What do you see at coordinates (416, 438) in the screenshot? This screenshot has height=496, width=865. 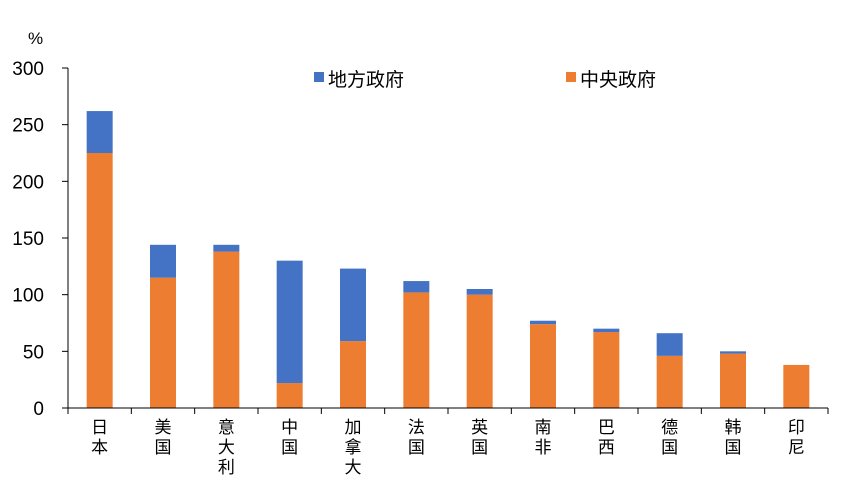 I see `x-category-label: 法国` at bounding box center [416, 438].